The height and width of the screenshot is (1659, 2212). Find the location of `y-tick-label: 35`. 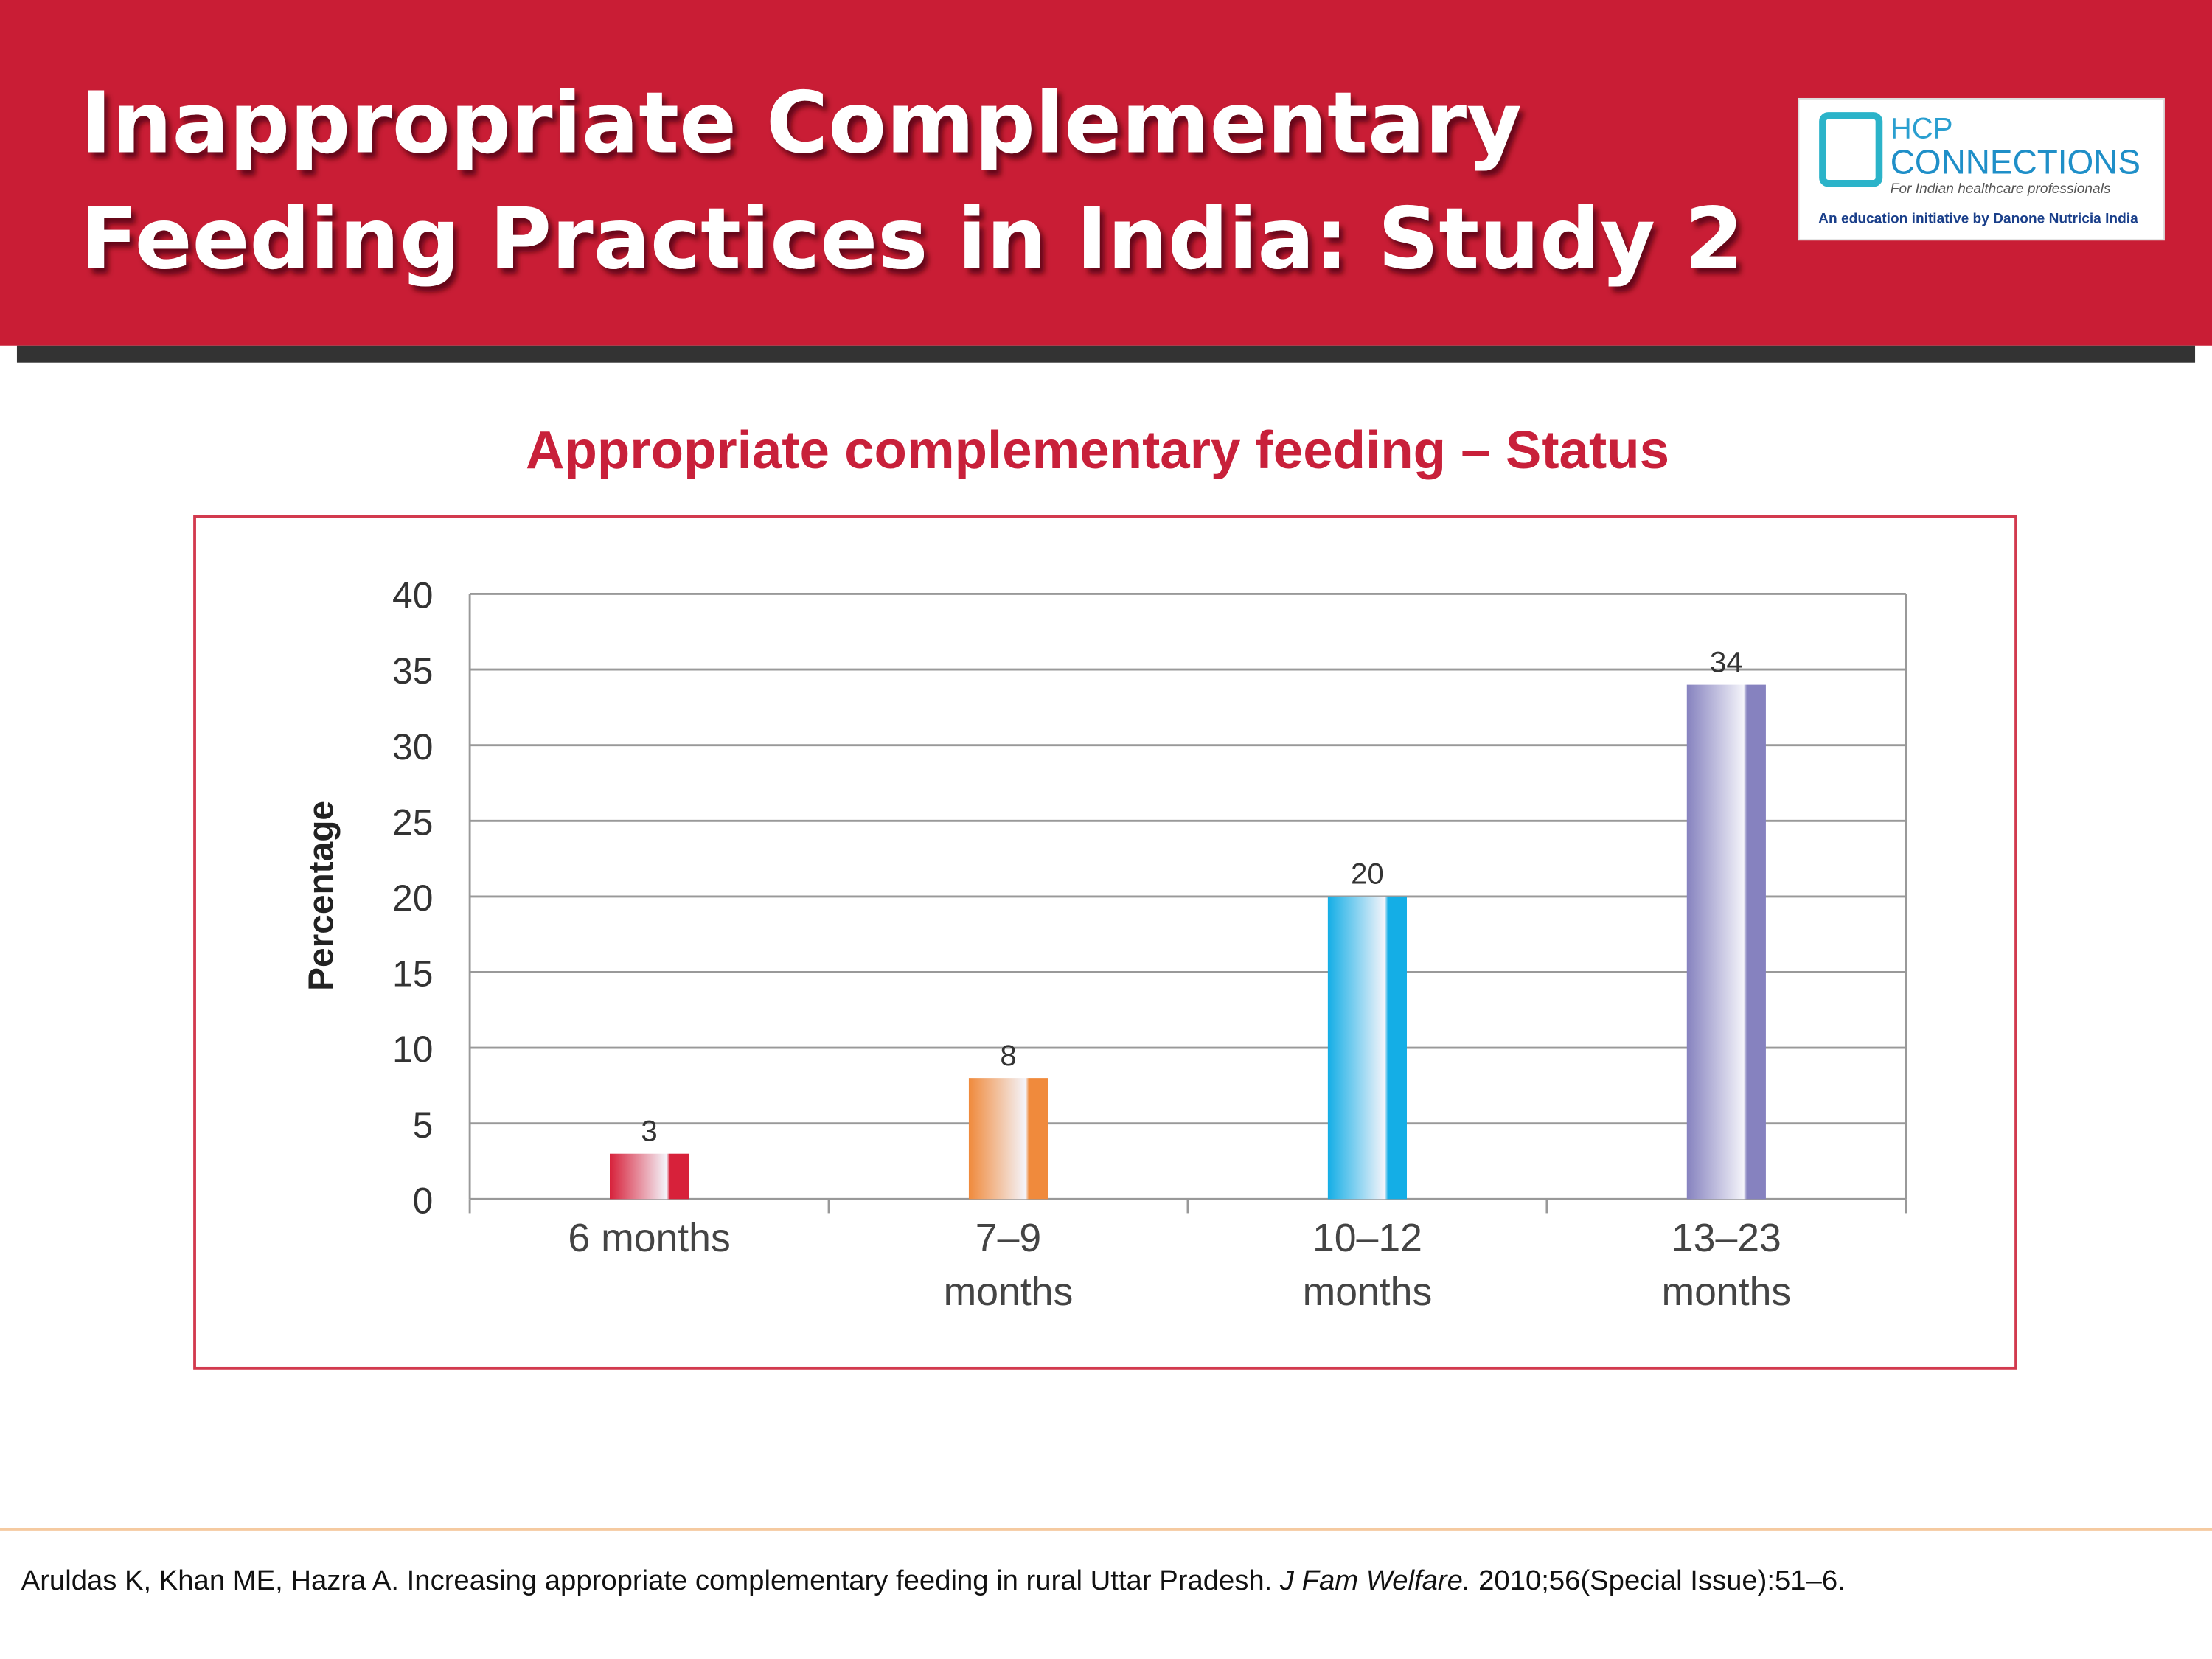

y-tick-label: 35 is located at coordinates (412, 671).